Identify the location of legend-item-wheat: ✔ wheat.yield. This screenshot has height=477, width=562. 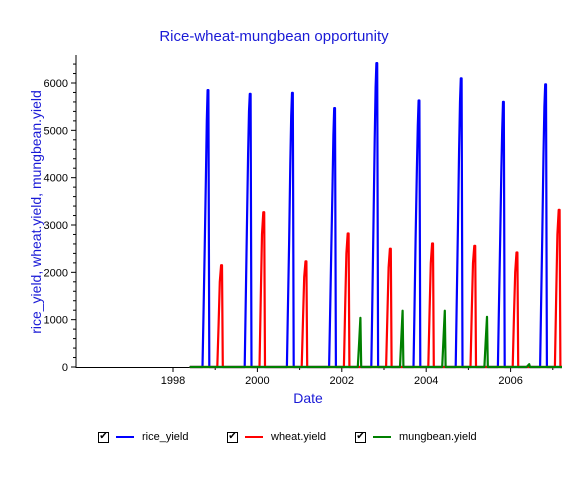
(276, 437).